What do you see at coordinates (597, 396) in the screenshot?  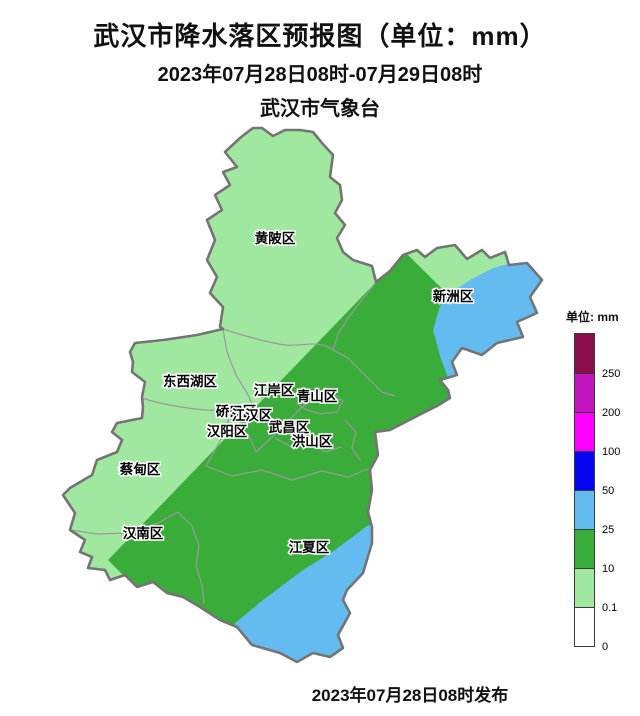 I see `legend-block: 200` at bounding box center [597, 396].